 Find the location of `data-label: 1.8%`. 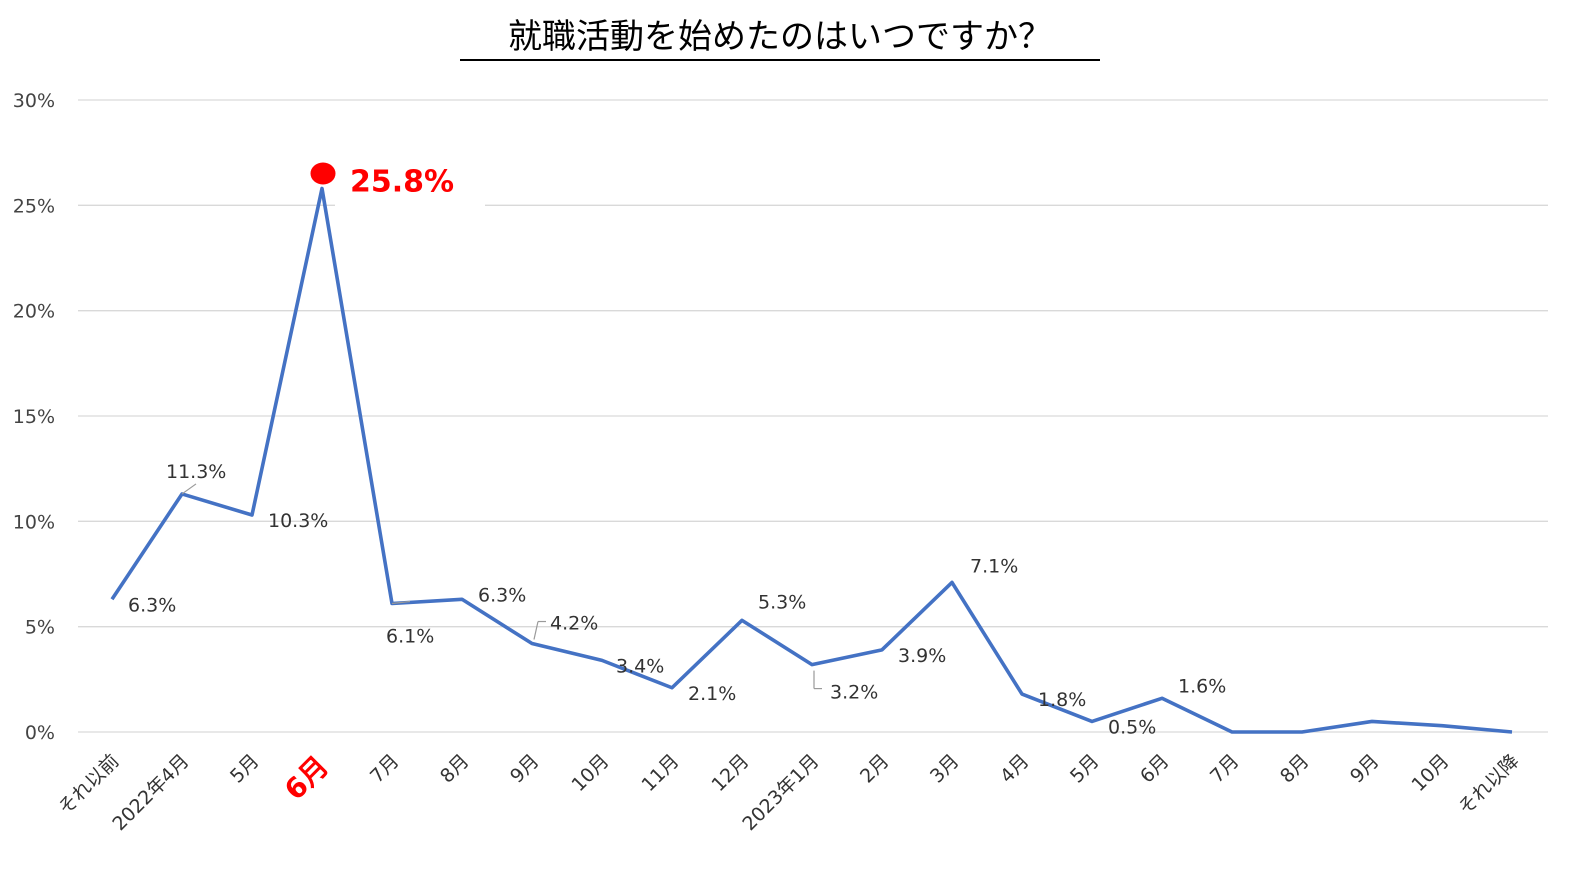

data-label: 1.8% is located at coordinates (1062, 700).